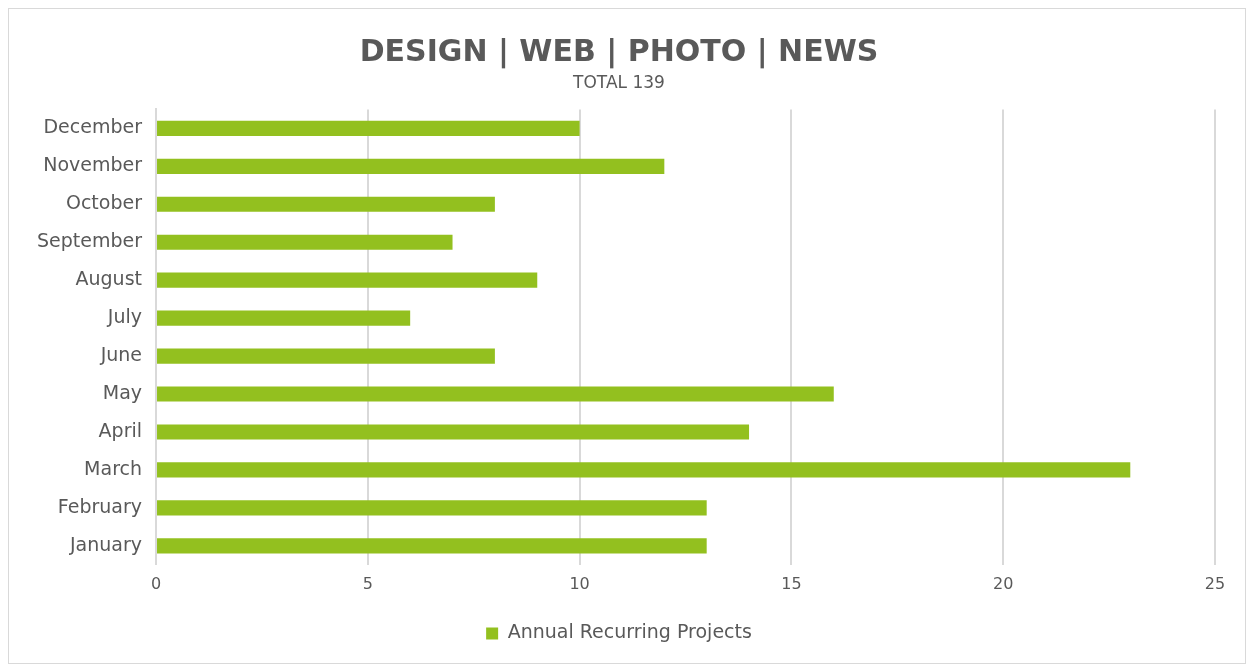 This screenshot has width=1254, height=672. What do you see at coordinates (100, 505) in the screenshot?
I see `y-tick-label: February` at bounding box center [100, 505].